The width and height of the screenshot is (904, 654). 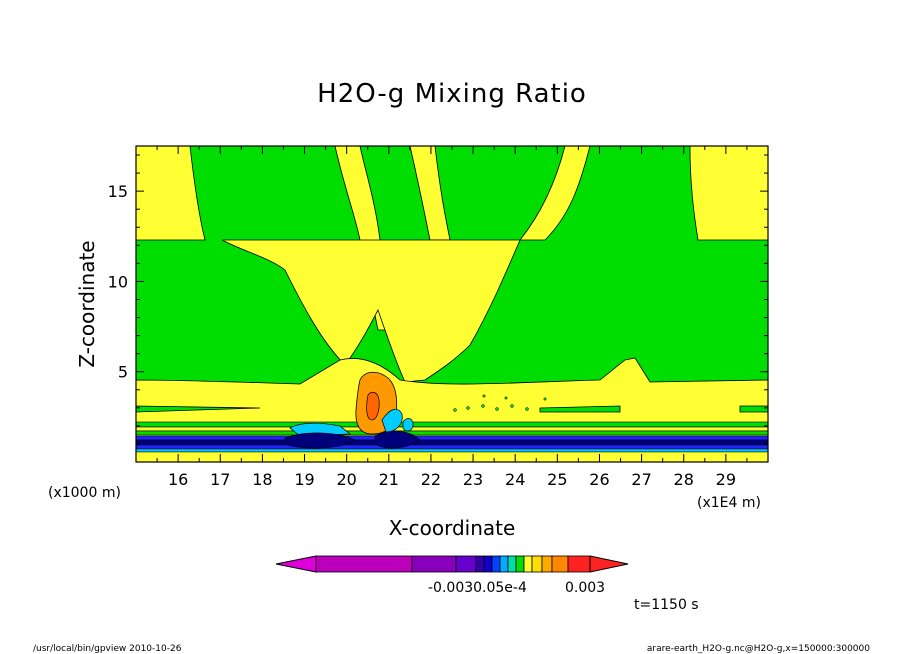 I want to click on chart-title: H2O-g Mixing Ratio, so click(x=452, y=94).